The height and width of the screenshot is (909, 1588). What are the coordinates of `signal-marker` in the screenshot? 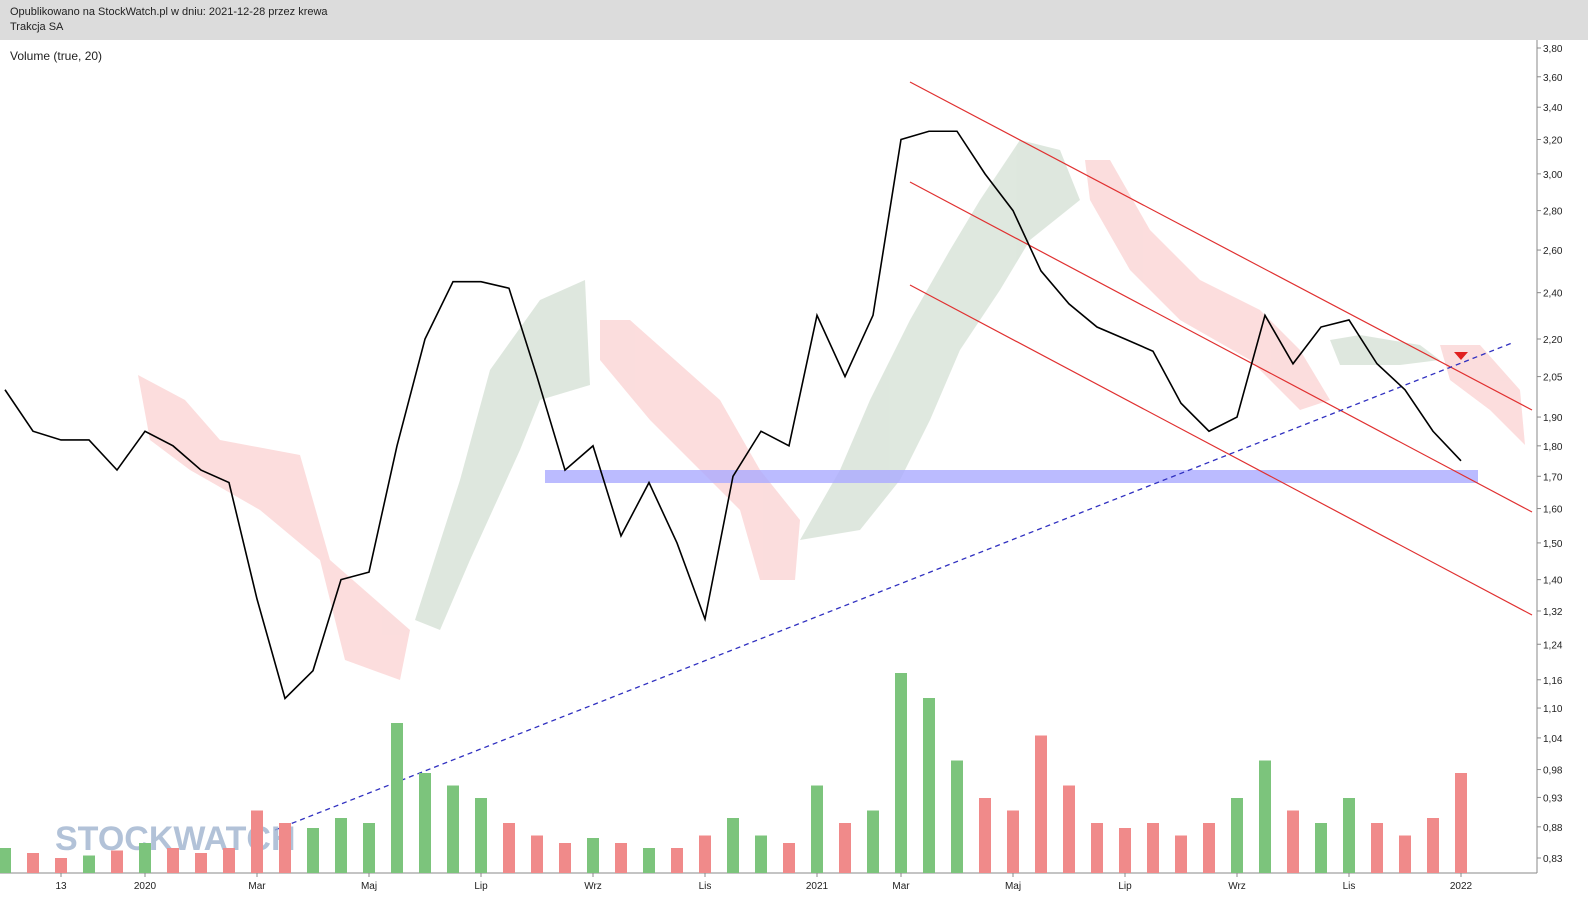 It's located at (1461, 356).